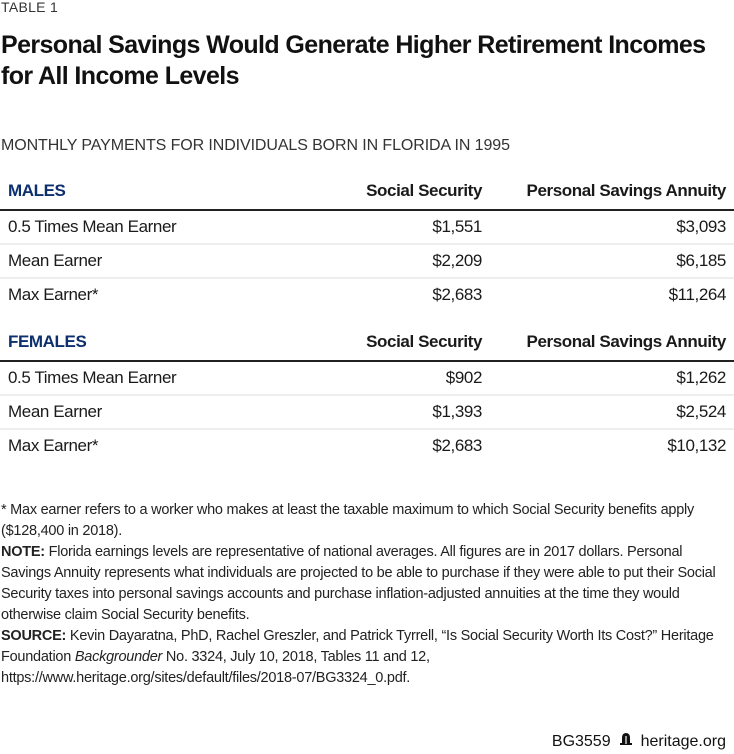 The image size is (734, 754). Describe the element at coordinates (137, 343) in the screenshot. I see `group-header: FEMALES` at that location.